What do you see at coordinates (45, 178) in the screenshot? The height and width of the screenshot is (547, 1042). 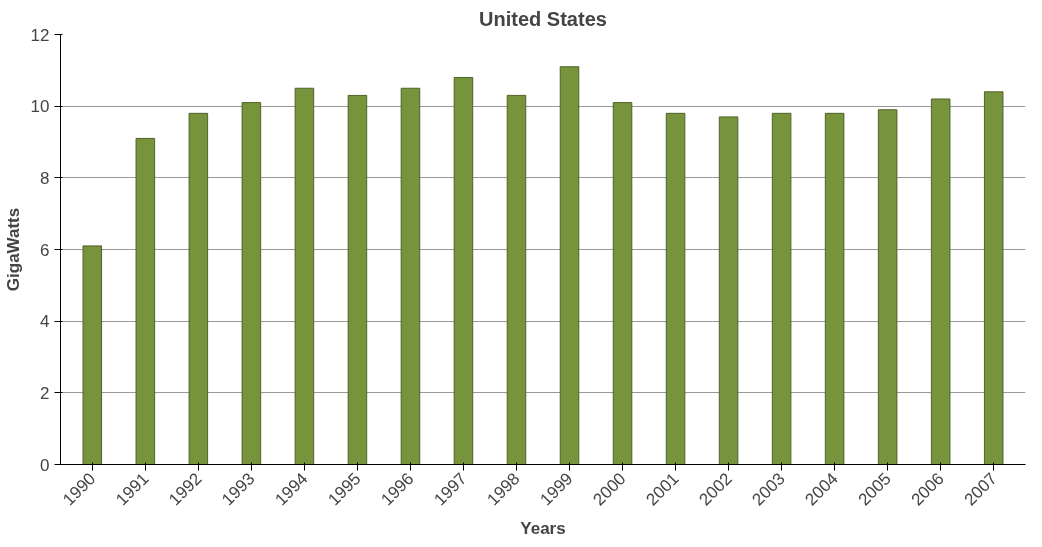 I see `y-tick-label: 8` at bounding box center [45, 178].